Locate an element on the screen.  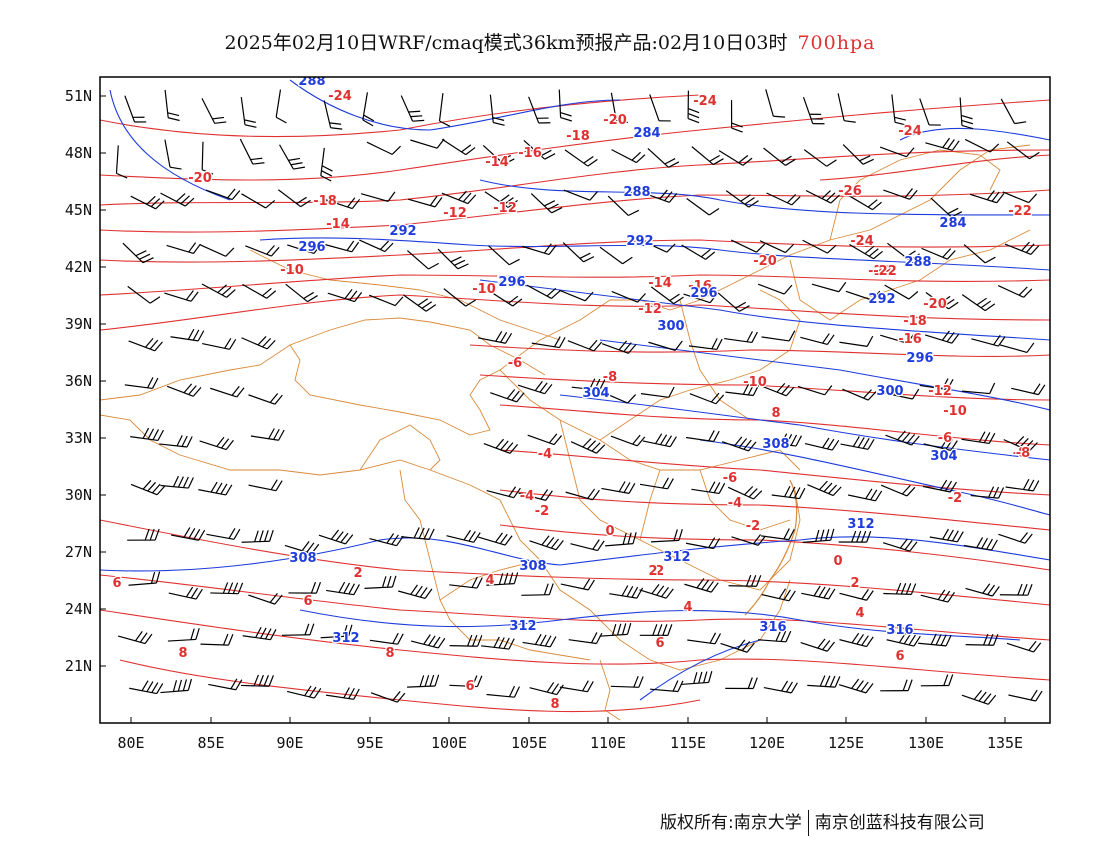
temperature-label: 0 is located at coordinates (837, 561).